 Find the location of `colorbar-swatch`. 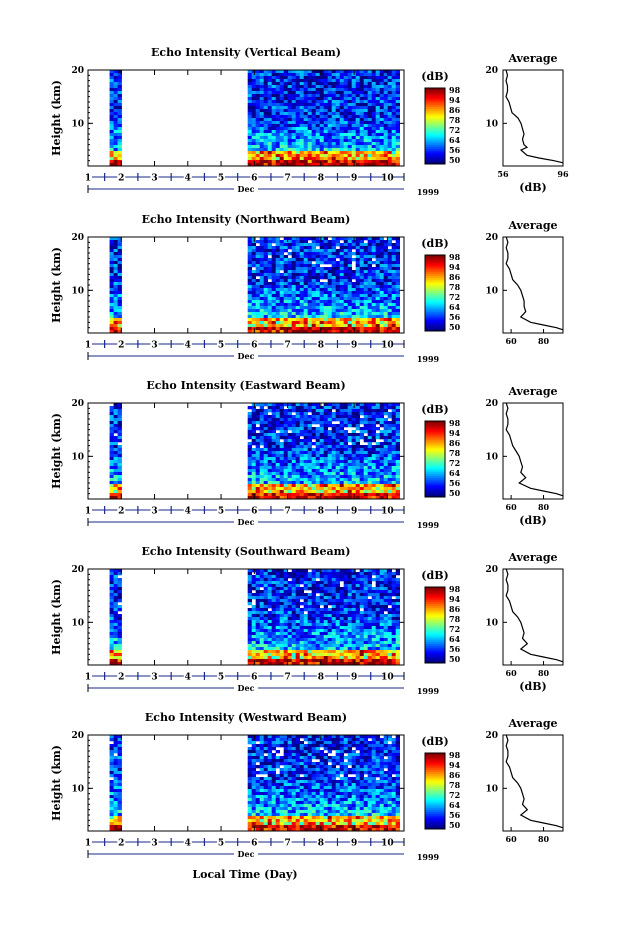

colorbar-swatch is located at coordinates (435, 286).